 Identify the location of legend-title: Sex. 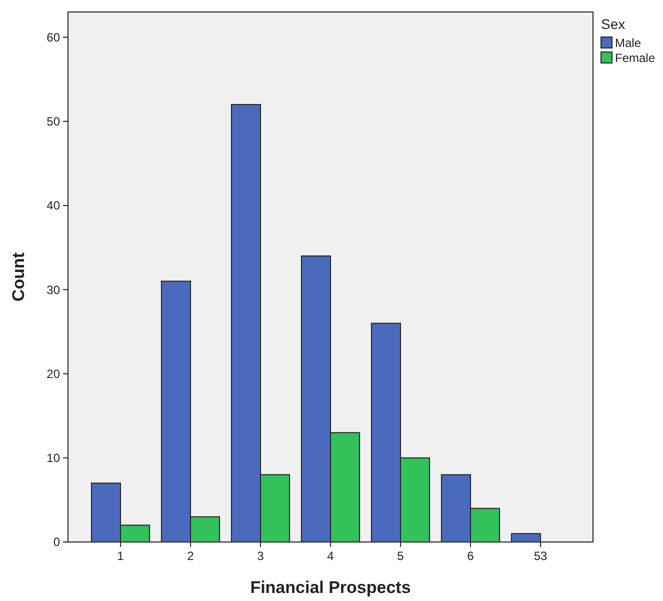
(613, 24).